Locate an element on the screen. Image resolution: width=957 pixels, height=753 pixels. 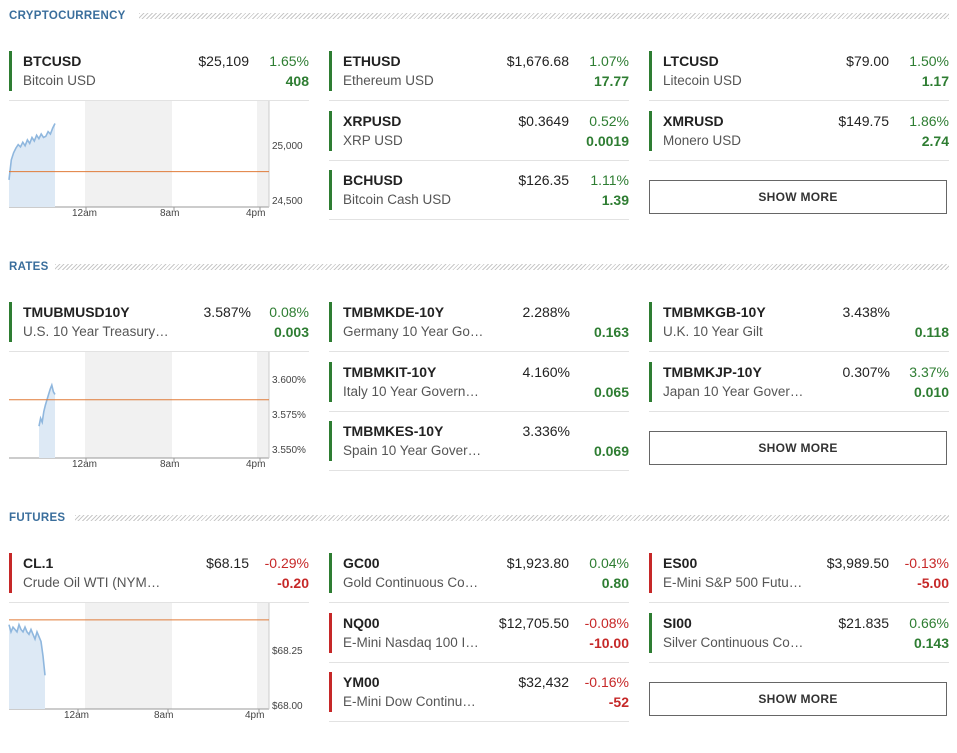
quote-symbol: TMBMKGB-10Y is located at coordinates (714, 312).